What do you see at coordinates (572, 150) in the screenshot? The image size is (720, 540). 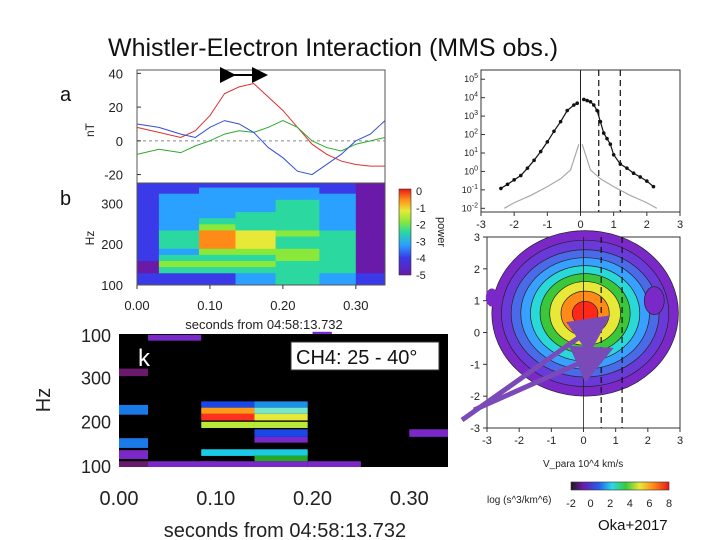 I see `panel-c-distribution-cut: 105 104 103 102 101 100 10-1 10-2 -3 -2 -1 0 1 2 3` at bounding box center [572, 150].